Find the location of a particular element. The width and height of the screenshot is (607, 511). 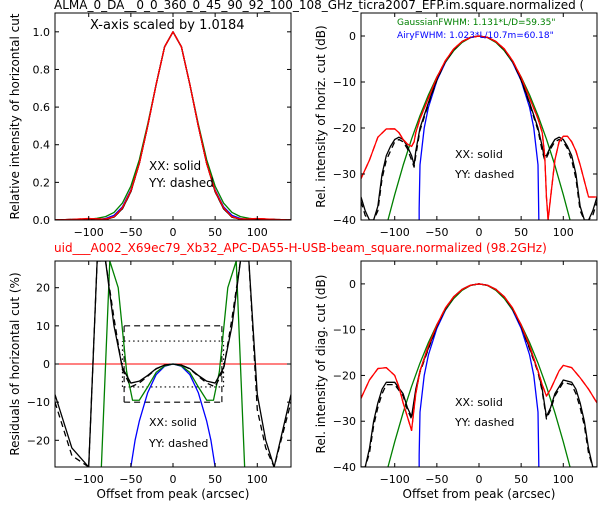

y-tick-label: 0.6 is located at coordinates (42, 107).